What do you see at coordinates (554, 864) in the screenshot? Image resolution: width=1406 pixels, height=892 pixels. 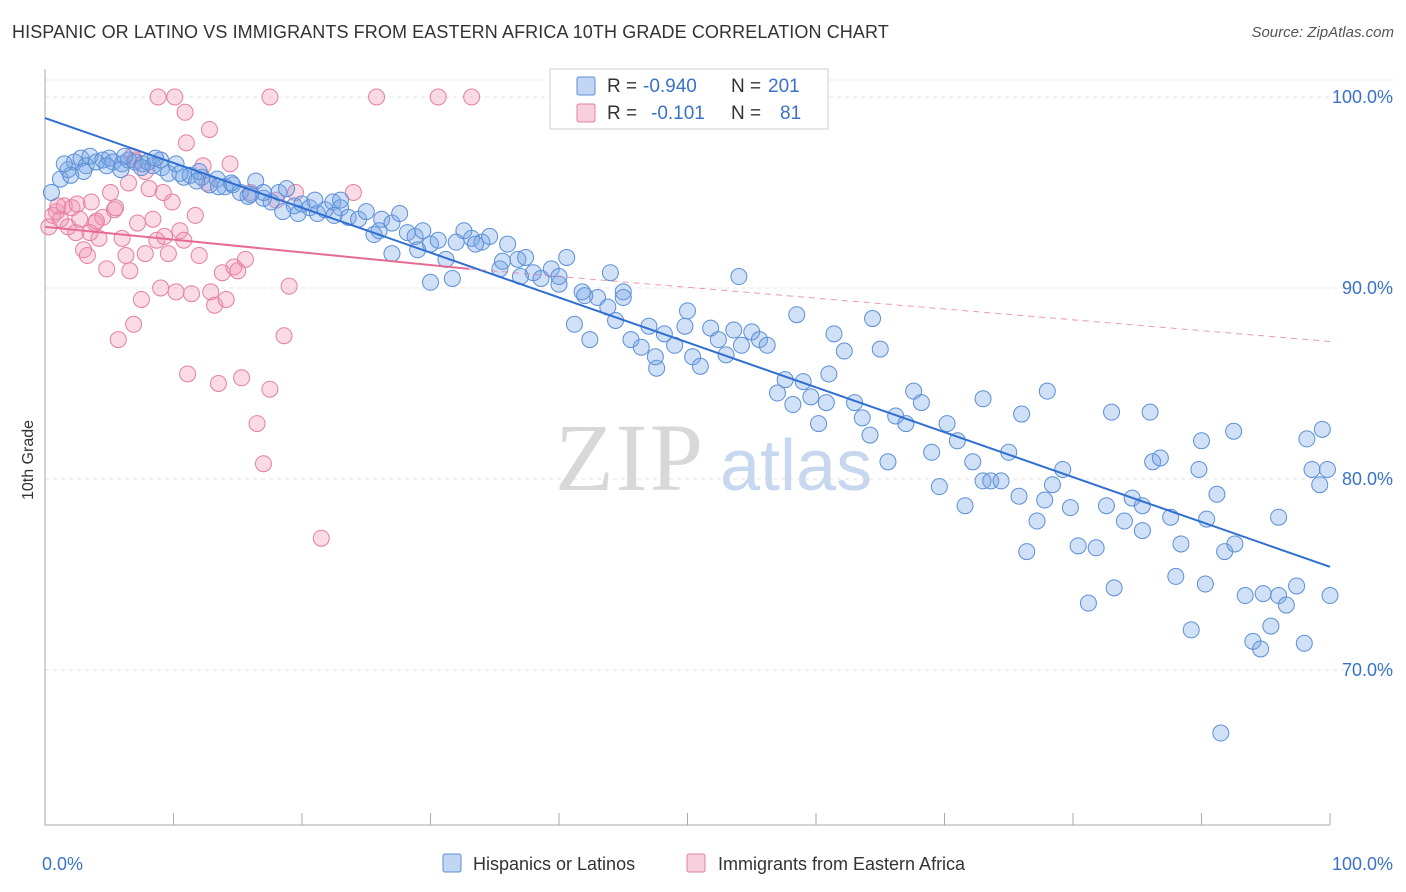 I see `legend-blue-label: Hispanics or Latinos` at bounding box center [554, 864].